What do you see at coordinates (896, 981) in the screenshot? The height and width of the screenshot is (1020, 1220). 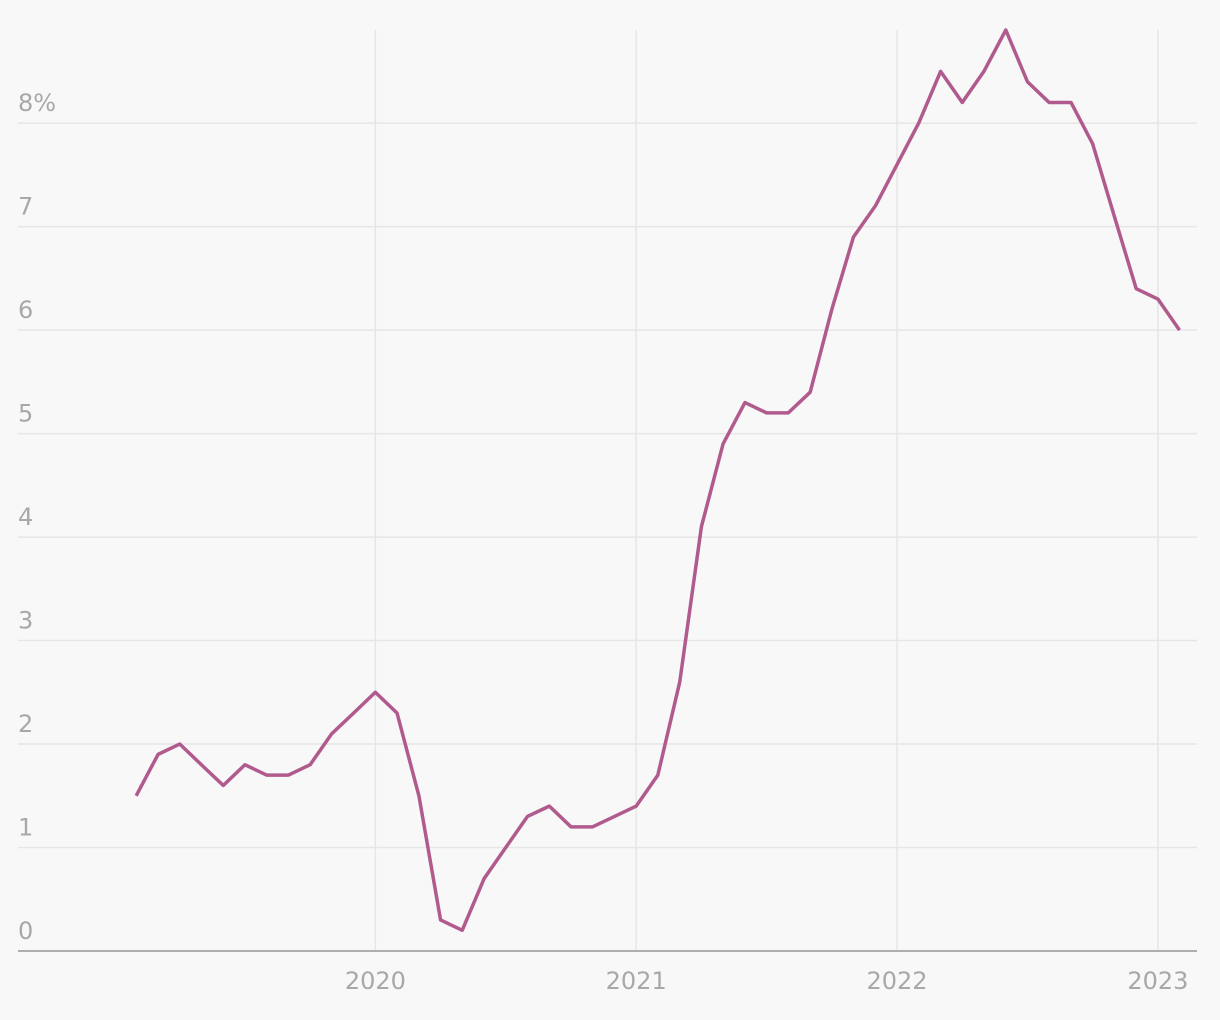 I see `x-tick-label: 2022` at bounding box center [896, 981].